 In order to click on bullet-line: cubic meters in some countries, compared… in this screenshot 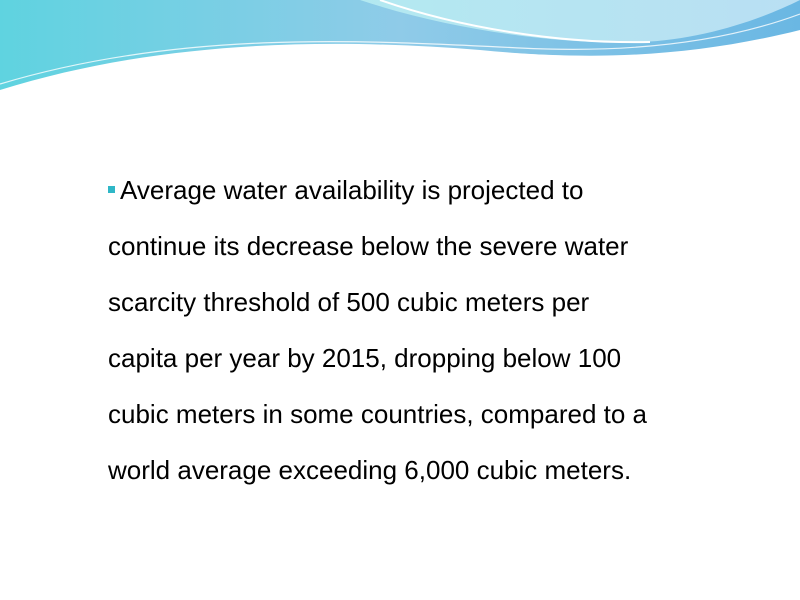, I will do `click(448, 414)`.